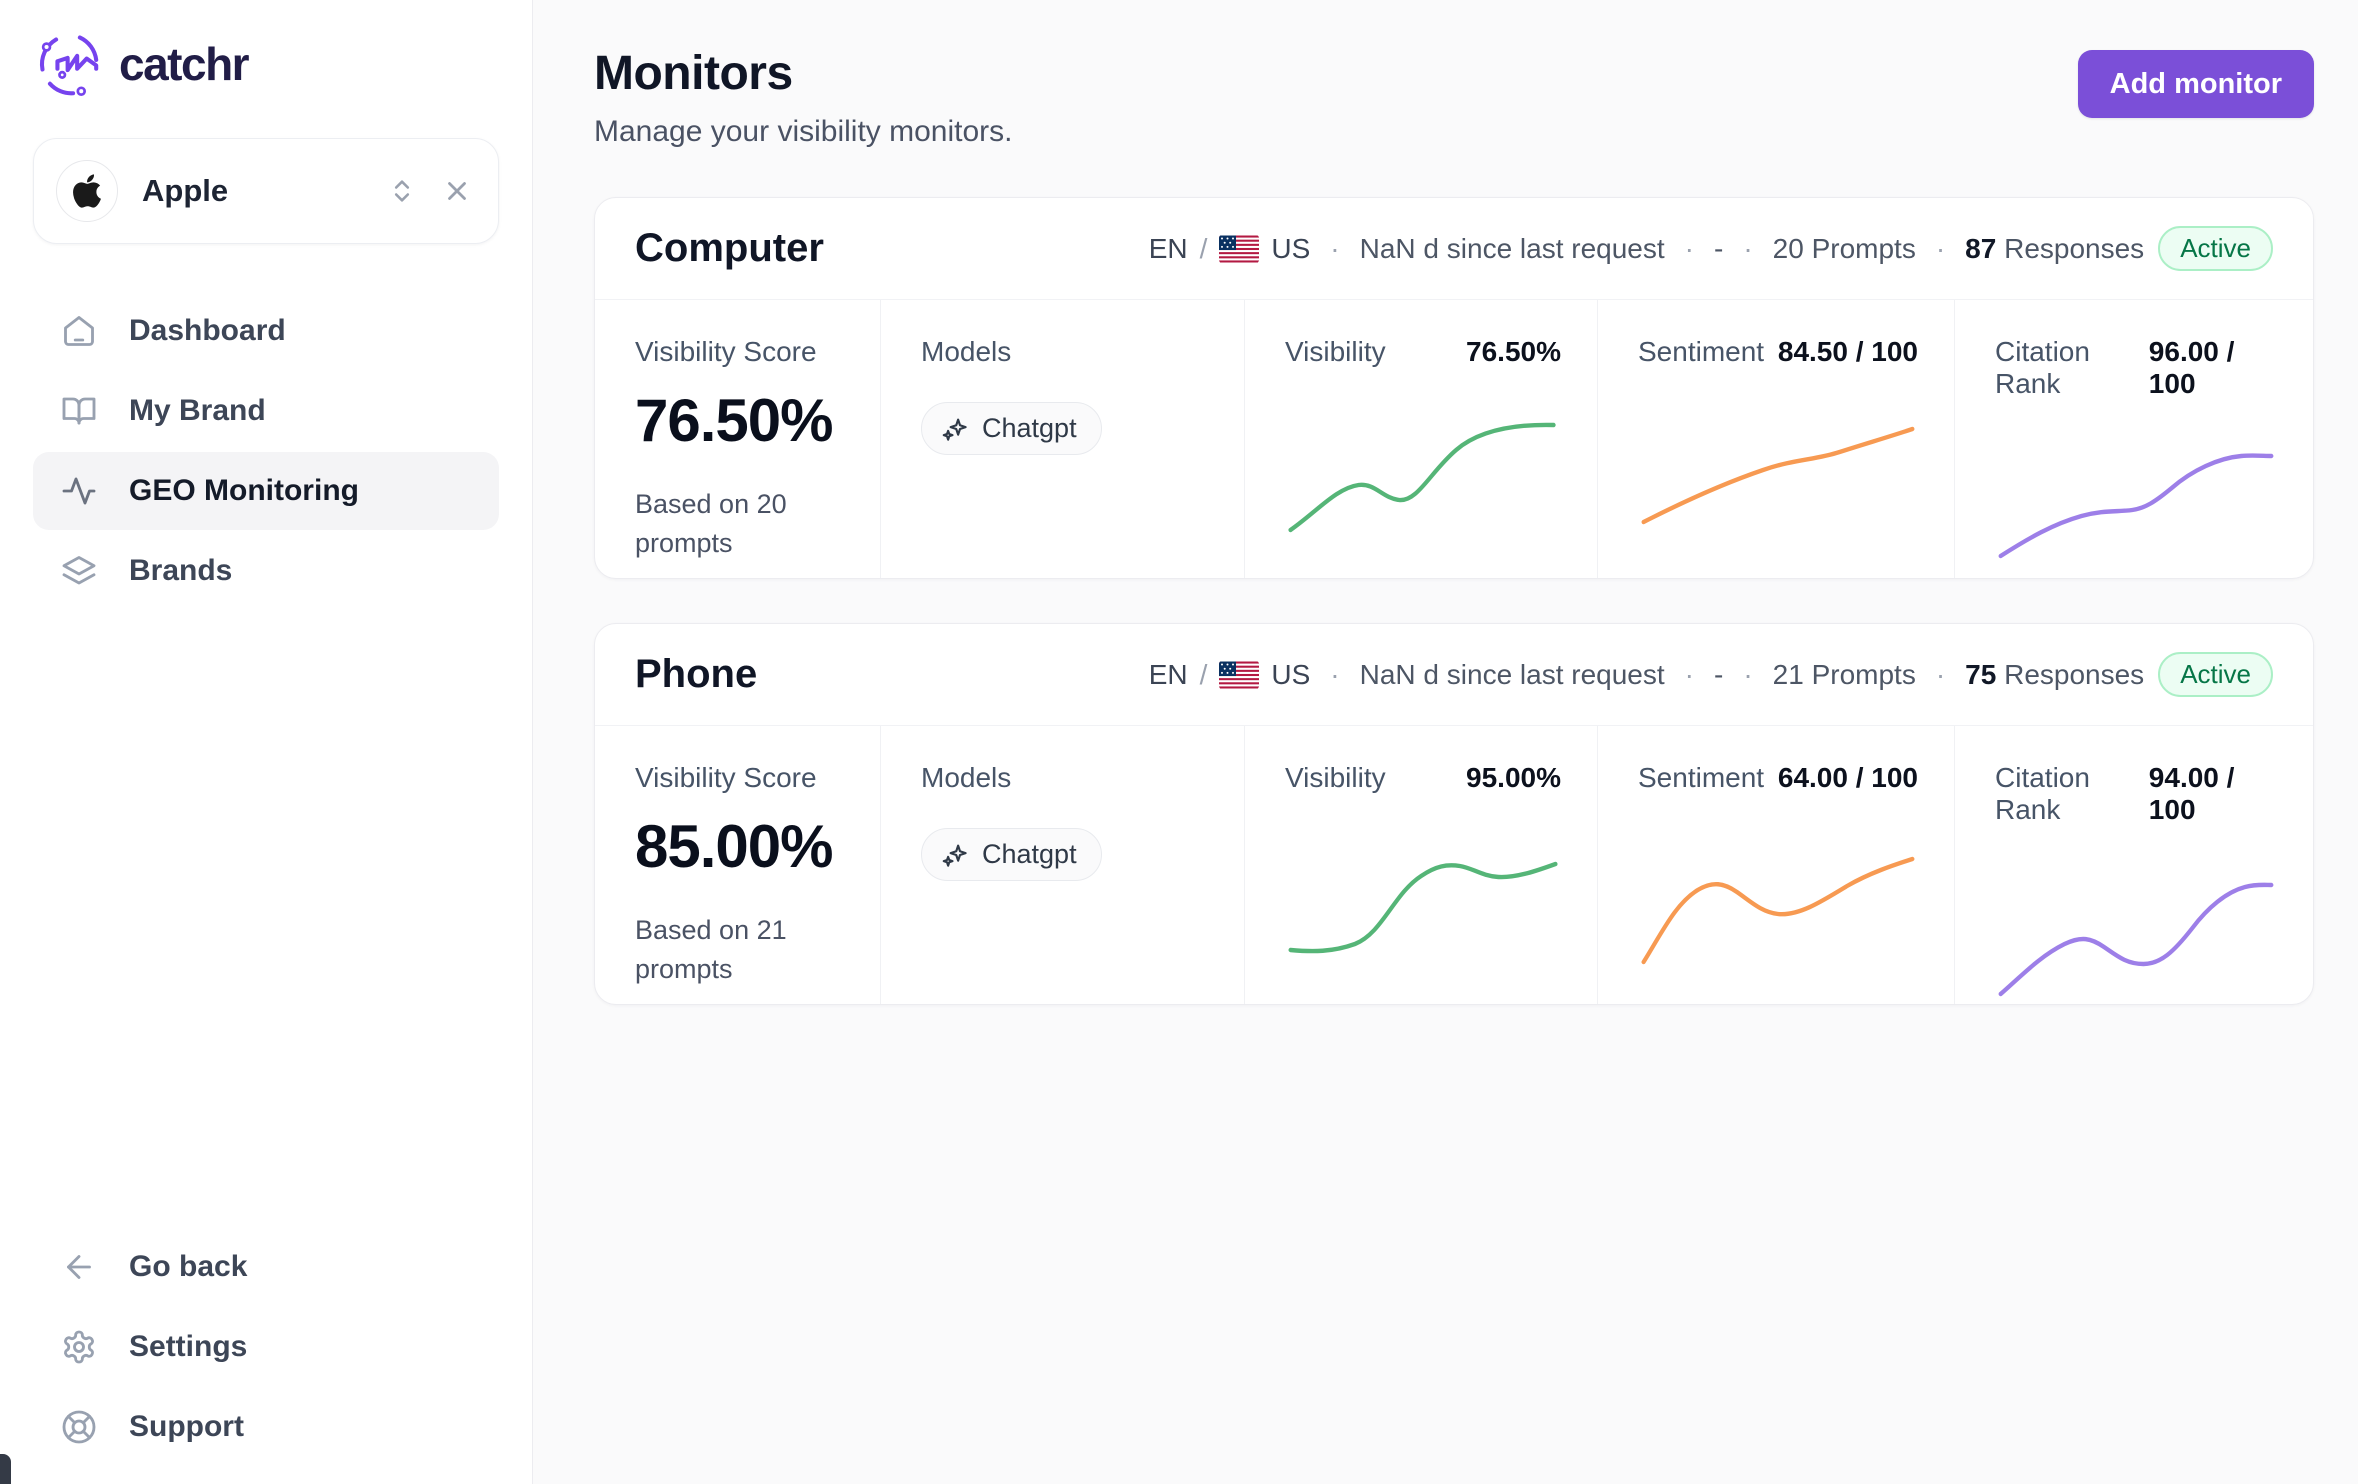 The image size is (2358, 1484). Describe the element at coordinates (2191, 367) in the screenshot. I see `metric-value: 96.00 / 100` at that location.